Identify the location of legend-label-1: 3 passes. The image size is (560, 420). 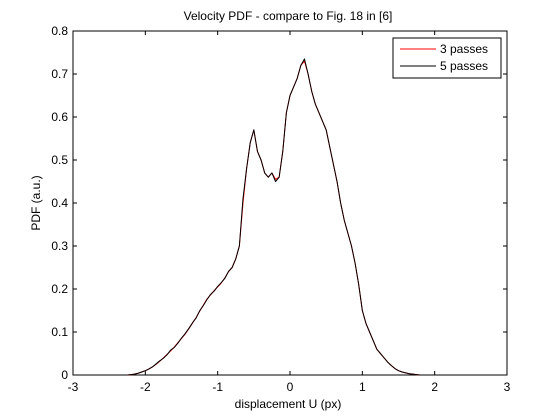
(464, 49).